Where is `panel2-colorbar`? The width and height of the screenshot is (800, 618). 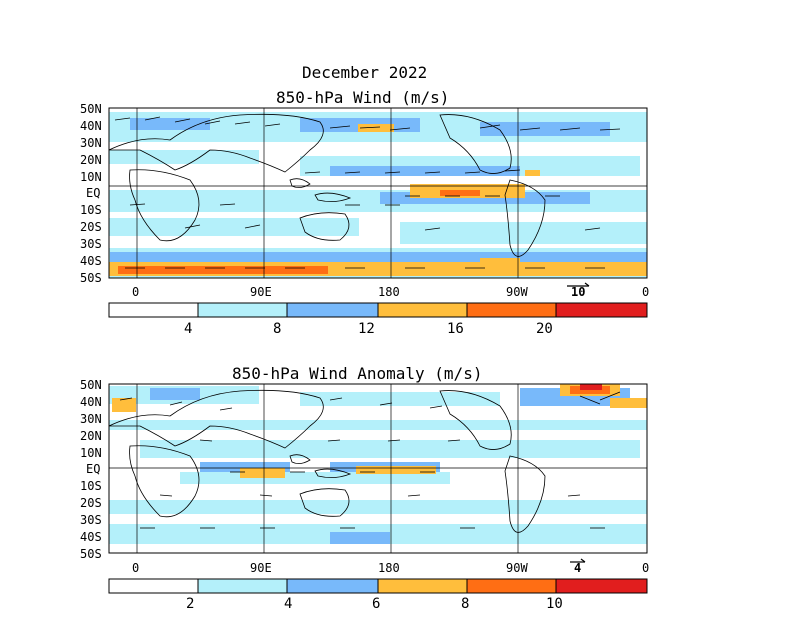
panel2-colorbar is located at coordinates (378, 586).